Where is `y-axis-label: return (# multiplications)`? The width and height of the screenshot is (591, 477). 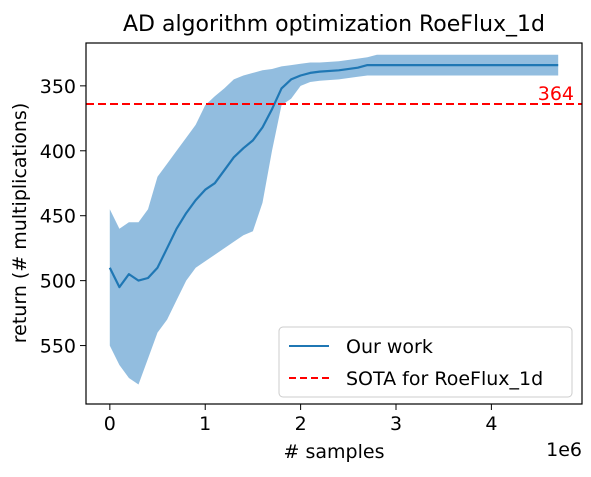 y-axis-label: return (# multiplications) is located at coordinates (20, 223).